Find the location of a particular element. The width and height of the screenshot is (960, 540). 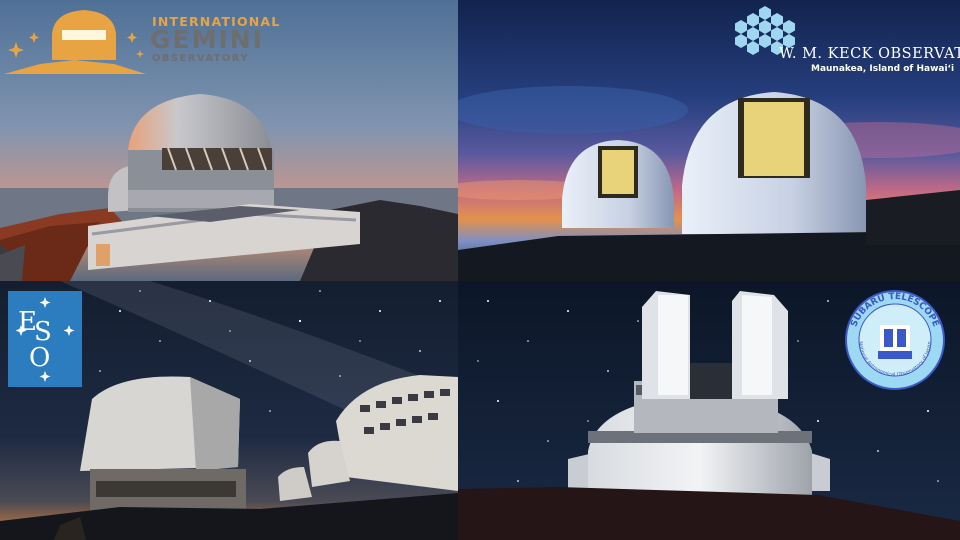

eso-logo-box is located at coordinates (45, 339).